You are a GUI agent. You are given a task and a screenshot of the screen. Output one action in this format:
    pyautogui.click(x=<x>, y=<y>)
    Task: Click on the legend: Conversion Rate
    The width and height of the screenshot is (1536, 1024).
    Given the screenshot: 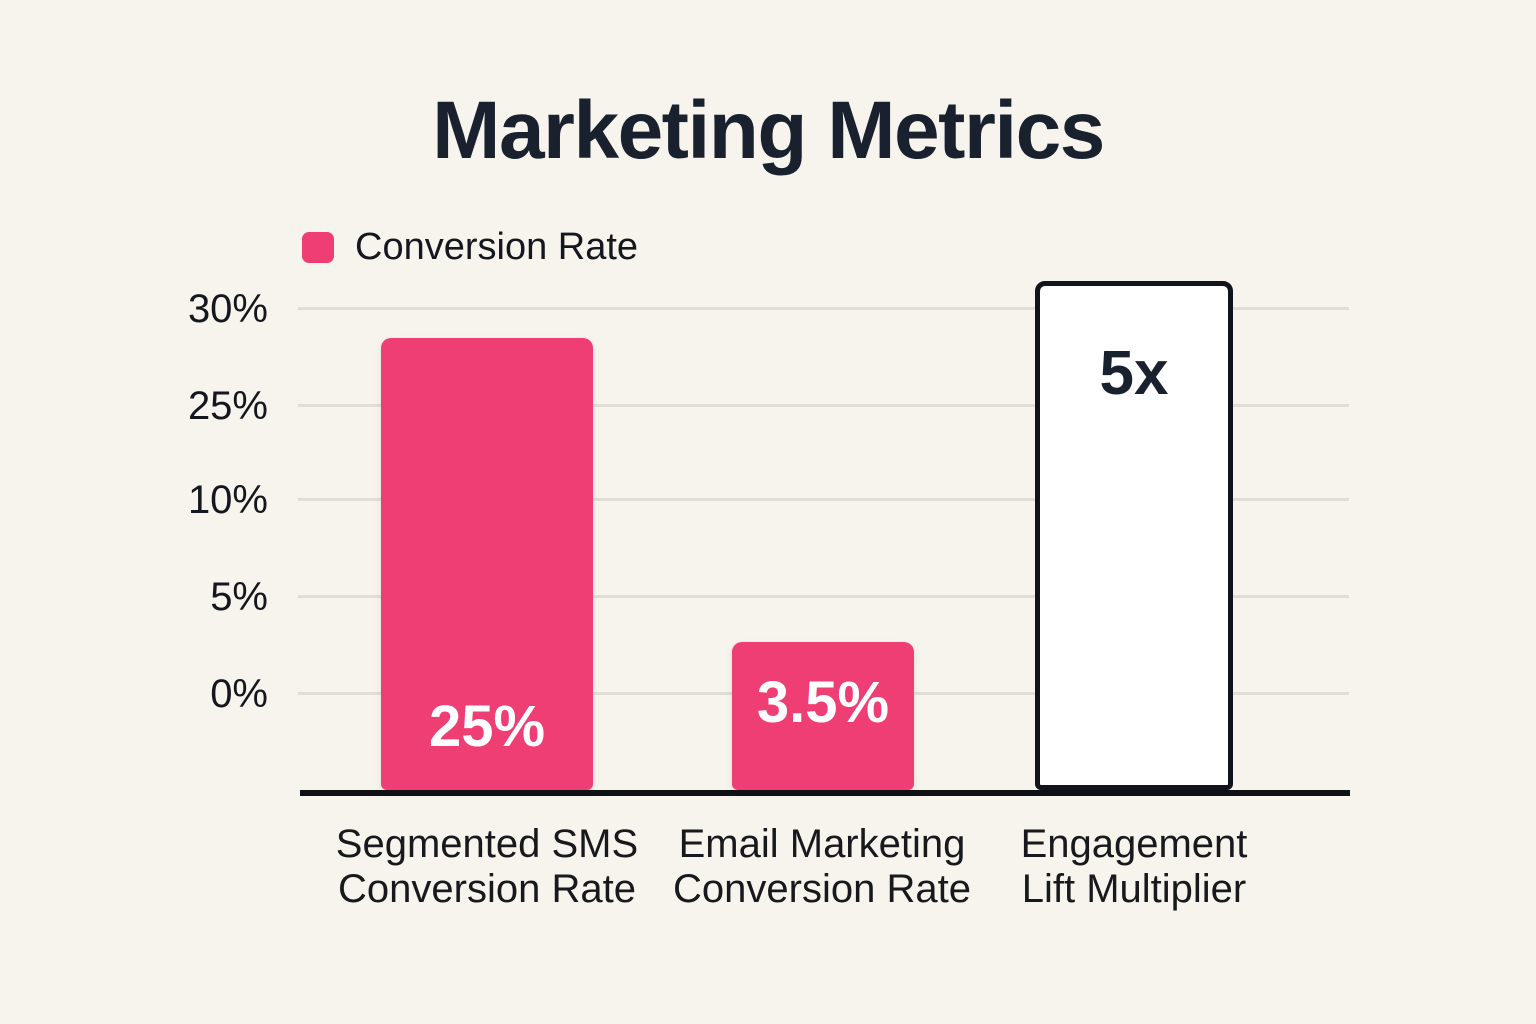 What is the action you would take?
    pyautogui.click(x=470, y=247)
    